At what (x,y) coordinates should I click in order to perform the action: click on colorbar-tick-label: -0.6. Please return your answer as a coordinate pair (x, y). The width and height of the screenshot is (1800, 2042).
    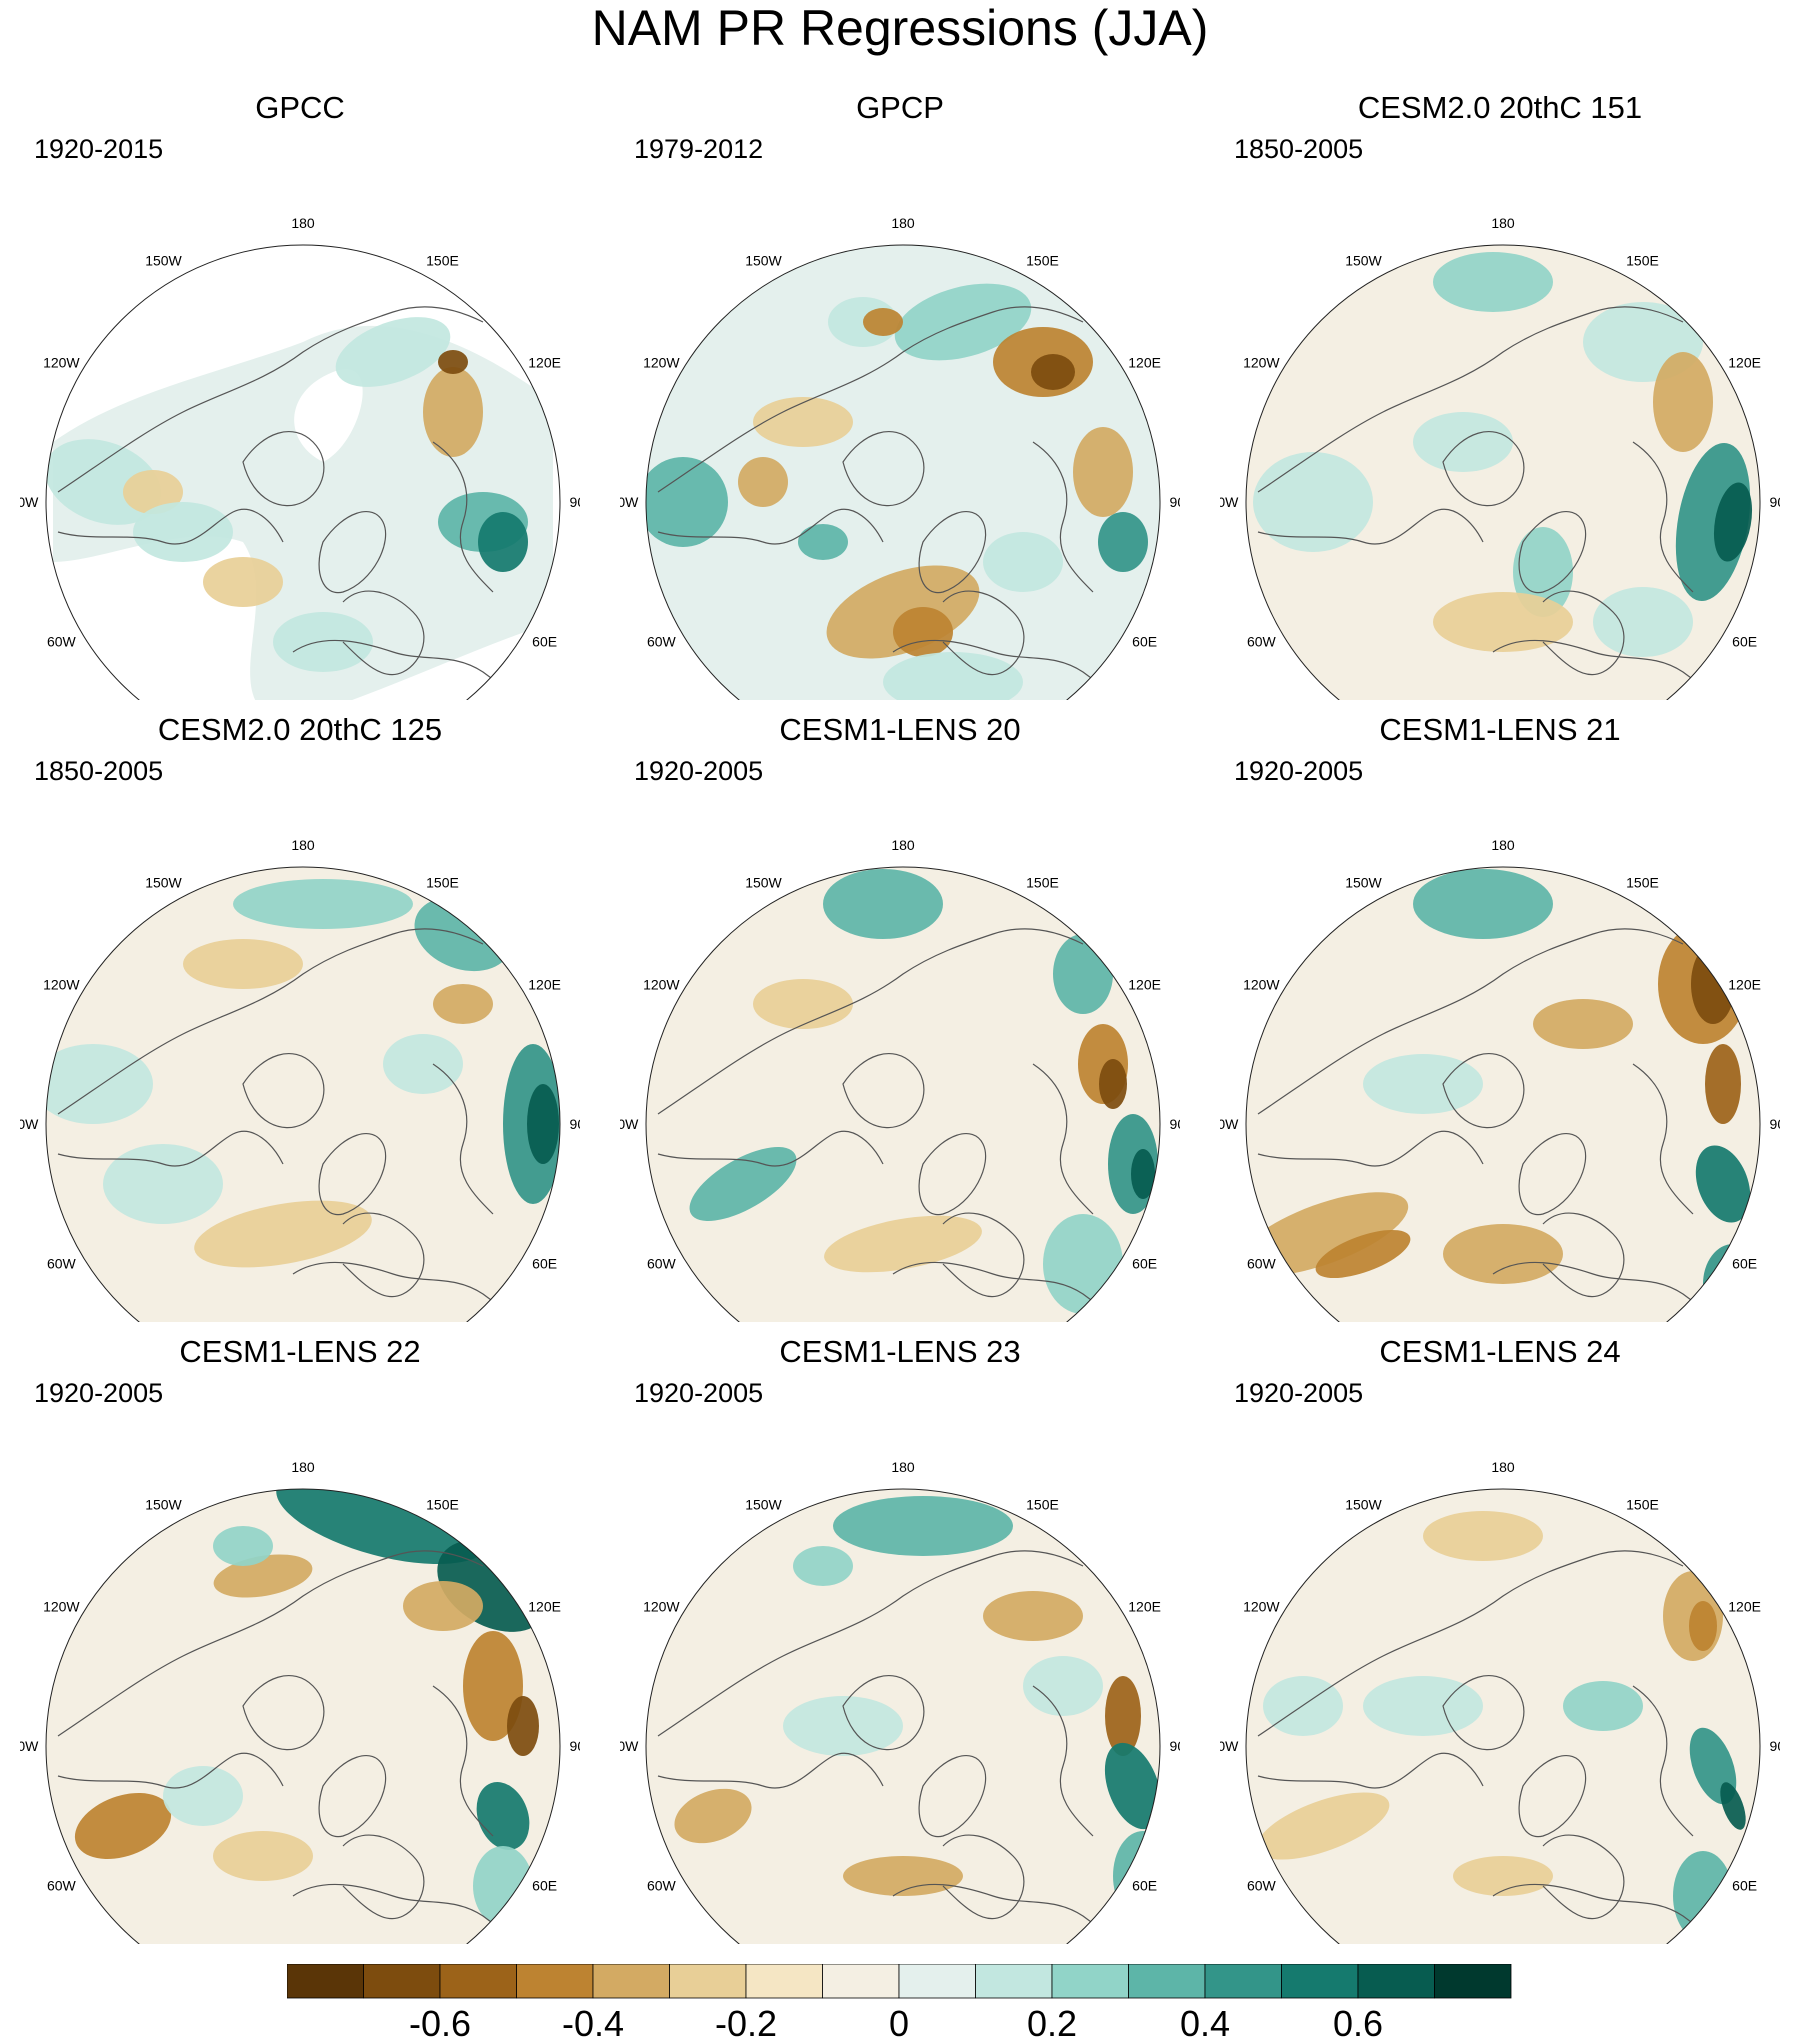
    Looking at the image, I should click on (440, 2021).